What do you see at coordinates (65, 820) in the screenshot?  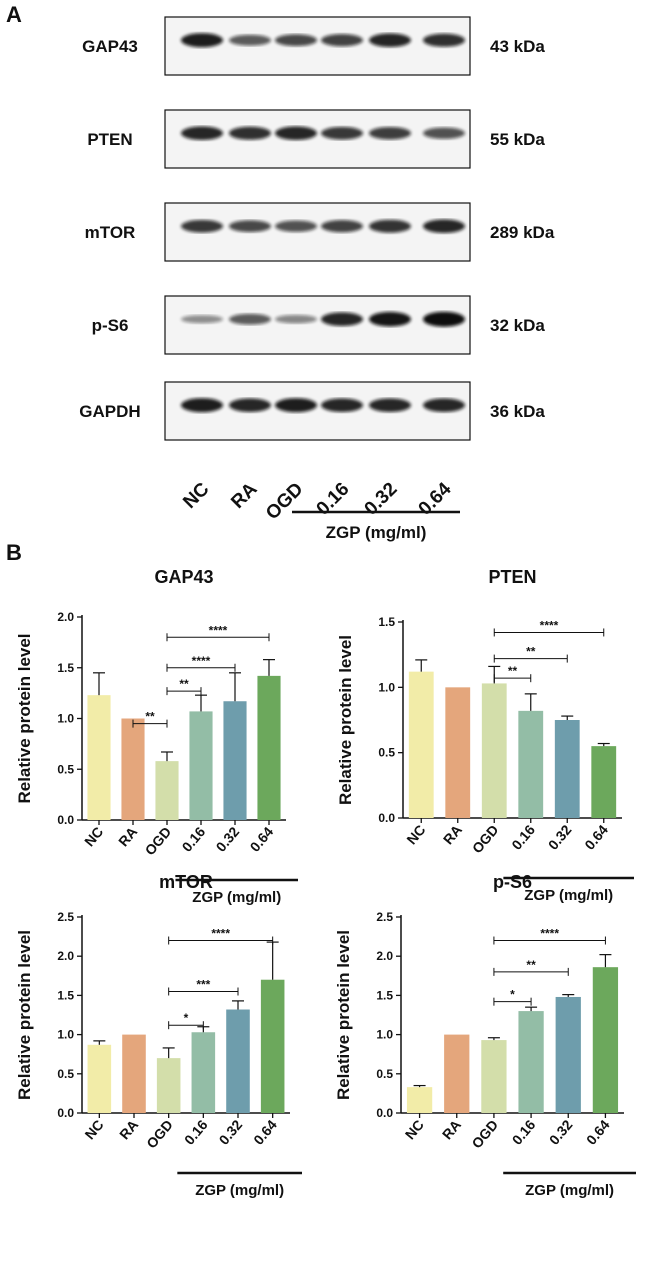 I see `y-tick-label: 0.0` at bounding box center [65, 820].